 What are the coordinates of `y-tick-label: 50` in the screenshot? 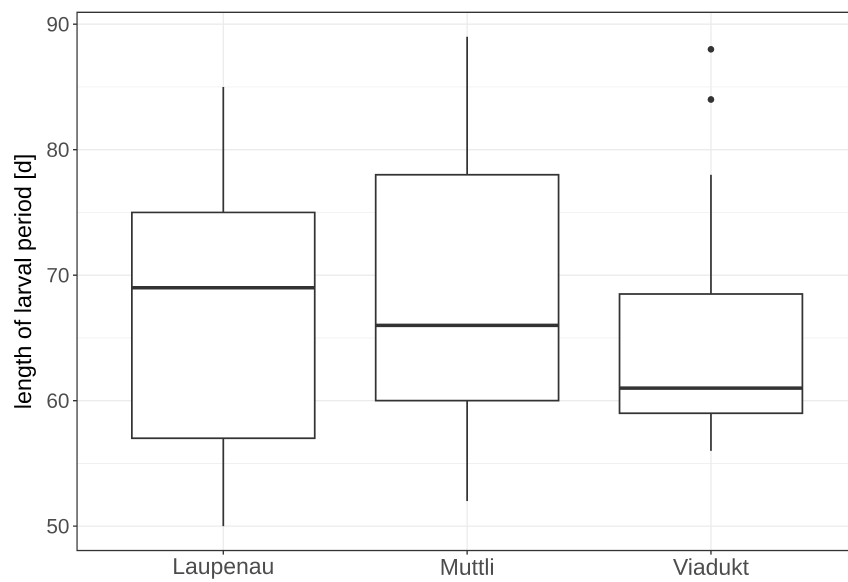 It's located at (58, 526).